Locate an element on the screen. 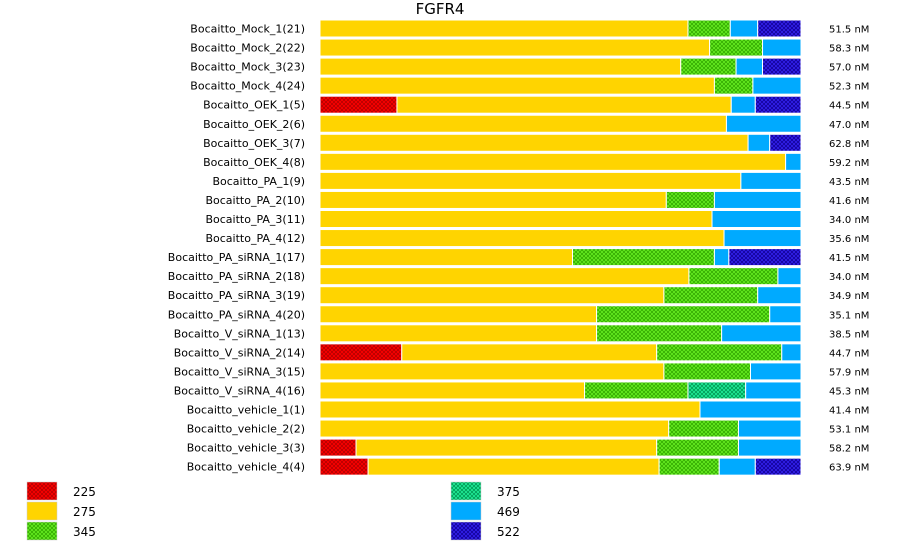 This screenshot has width=900, height=546. bar-row: Bocaitto_Mock_4(24) 52.3 nM is located at coordinates (529, 85).